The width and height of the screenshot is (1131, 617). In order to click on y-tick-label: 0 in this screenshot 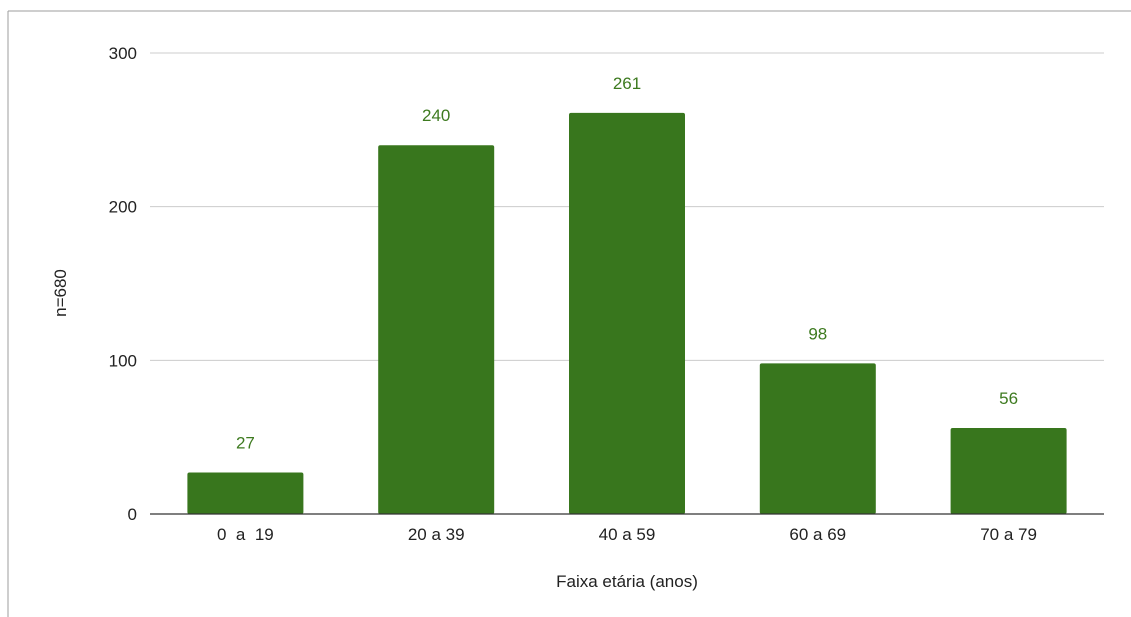, I will do `click(132, 514)`.